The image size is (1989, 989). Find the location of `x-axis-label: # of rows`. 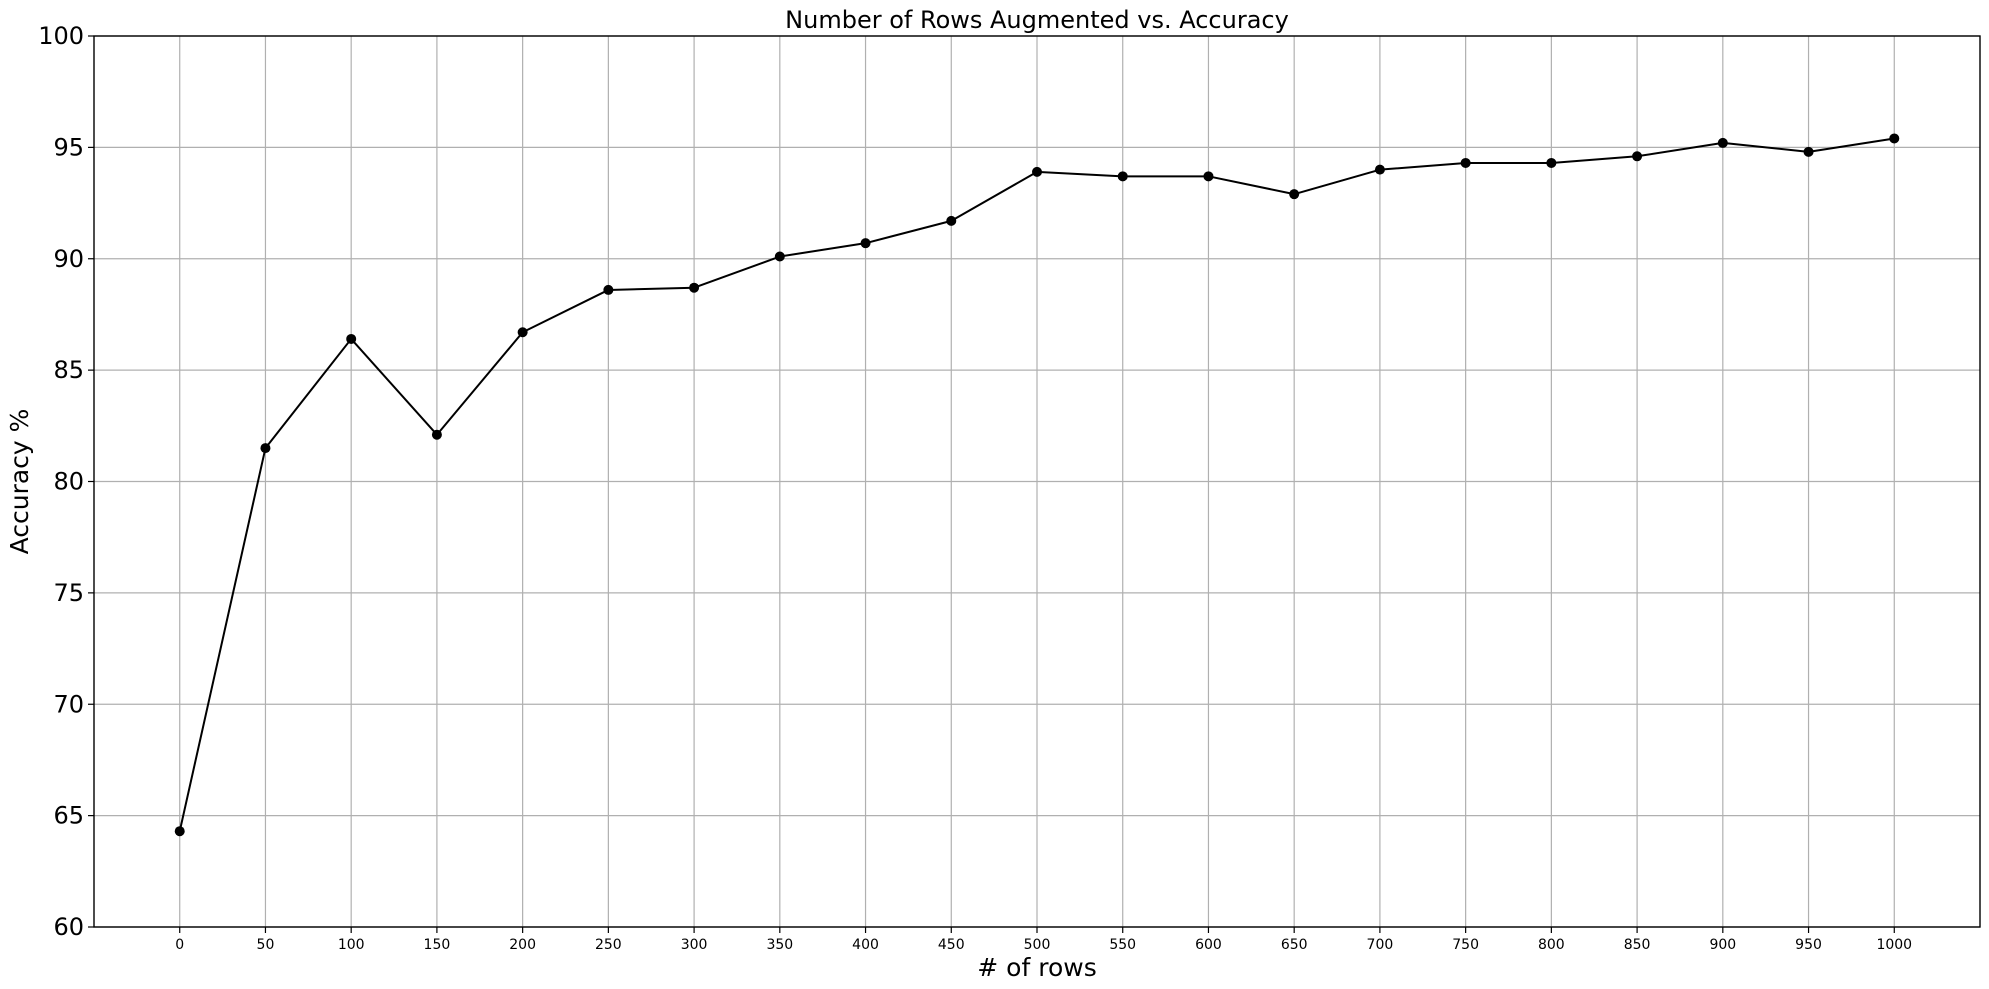

x-axis-label: # of rows is located at coordinates (1036, 967).